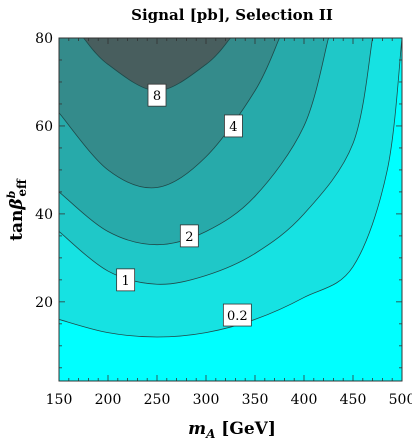 The image size is (412, 440). What do you see at coordinates (44, 303) in the screenshot?
I see `y-tick-label: 20` at bounding box center [44, 303].